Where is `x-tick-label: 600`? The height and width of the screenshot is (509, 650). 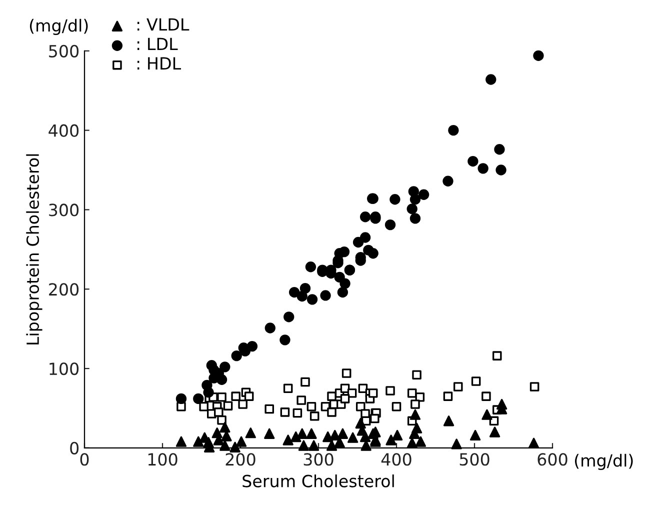 x-tick-label: 600 is located at coordinates (553, 459).